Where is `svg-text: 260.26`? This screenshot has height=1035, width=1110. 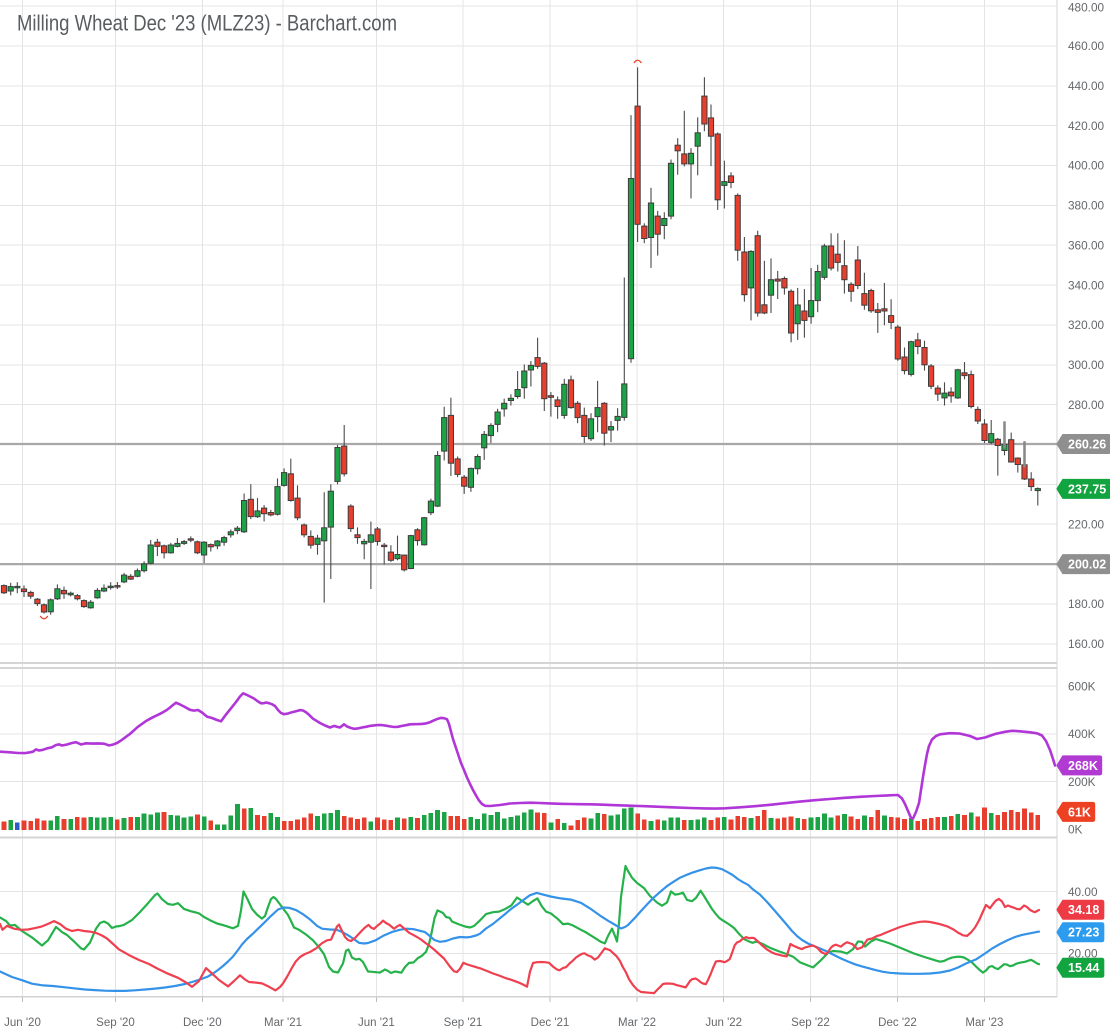 svg-text: 260.26 is located at coordinates (1087, 444).